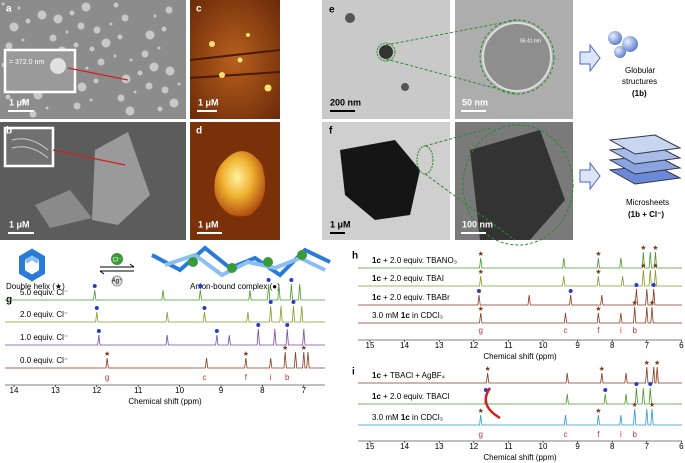 The width and height of the screenshot is (685, 463). What do you see at coordinates (55, 390) in the screenshot?
I see `x-tick-label: 13` at bounding box center [55, 390].